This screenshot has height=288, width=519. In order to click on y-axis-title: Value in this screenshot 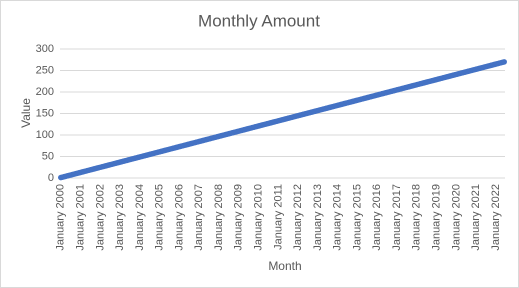, I will do `click(26, 113)`.